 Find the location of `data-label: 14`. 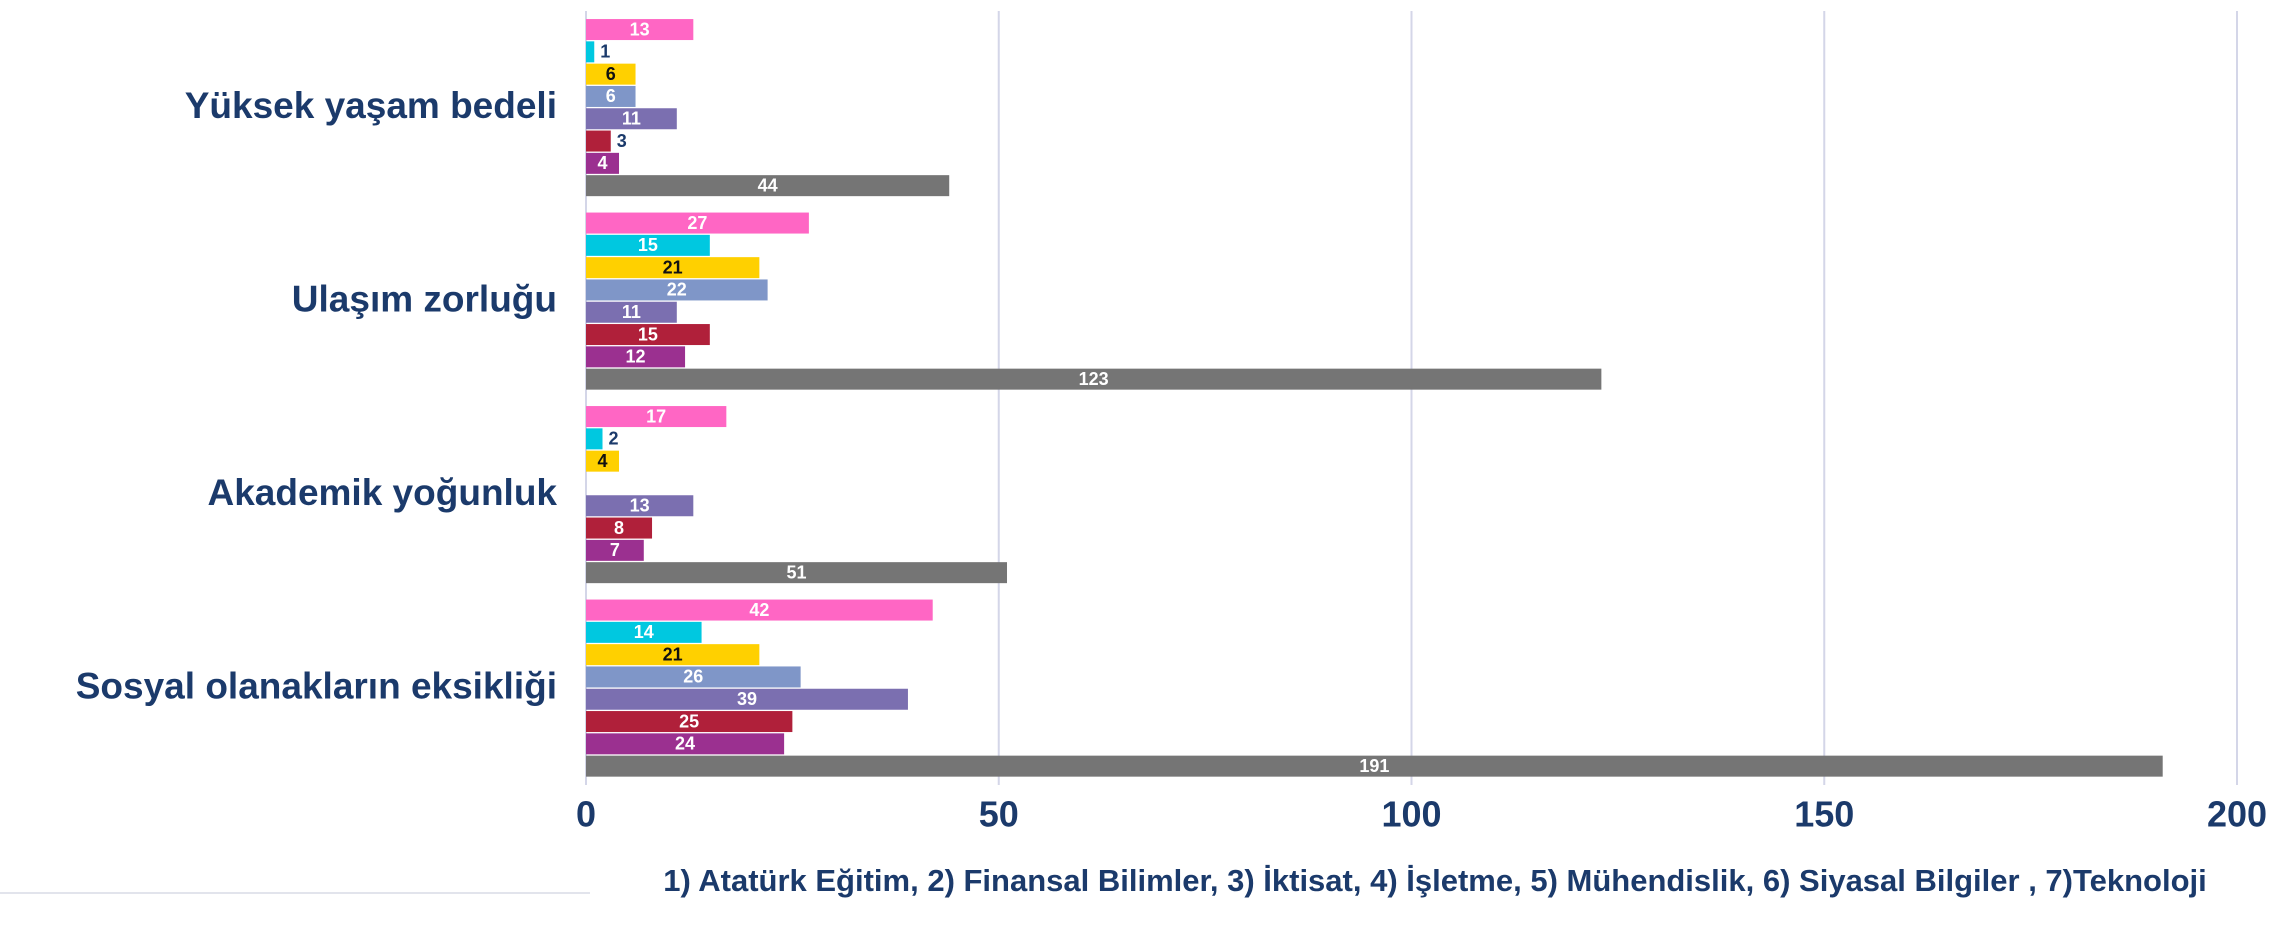

data-label: 14 is located at coordinates (644, 632).